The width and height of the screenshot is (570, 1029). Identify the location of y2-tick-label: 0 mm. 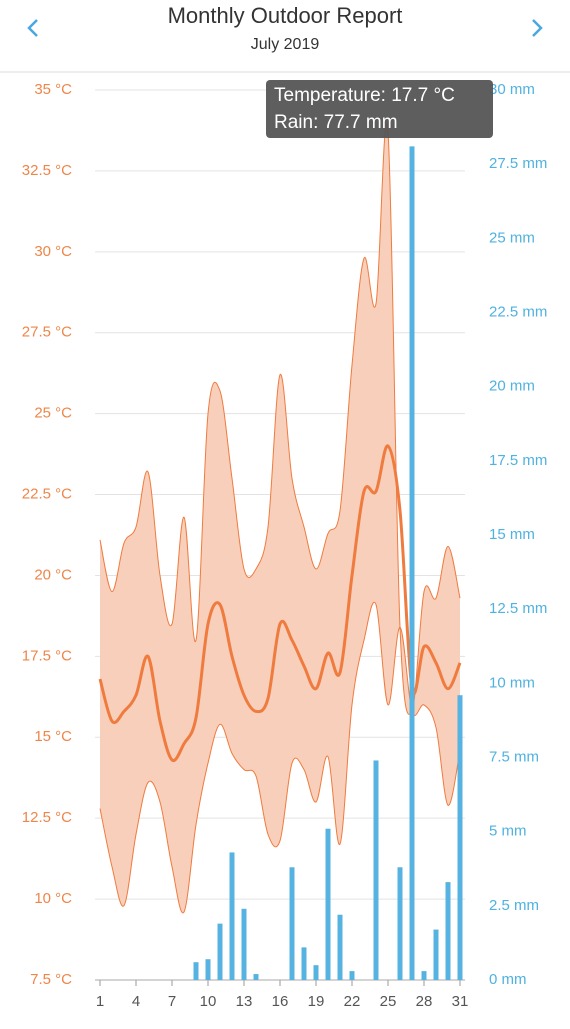
(508, 979).